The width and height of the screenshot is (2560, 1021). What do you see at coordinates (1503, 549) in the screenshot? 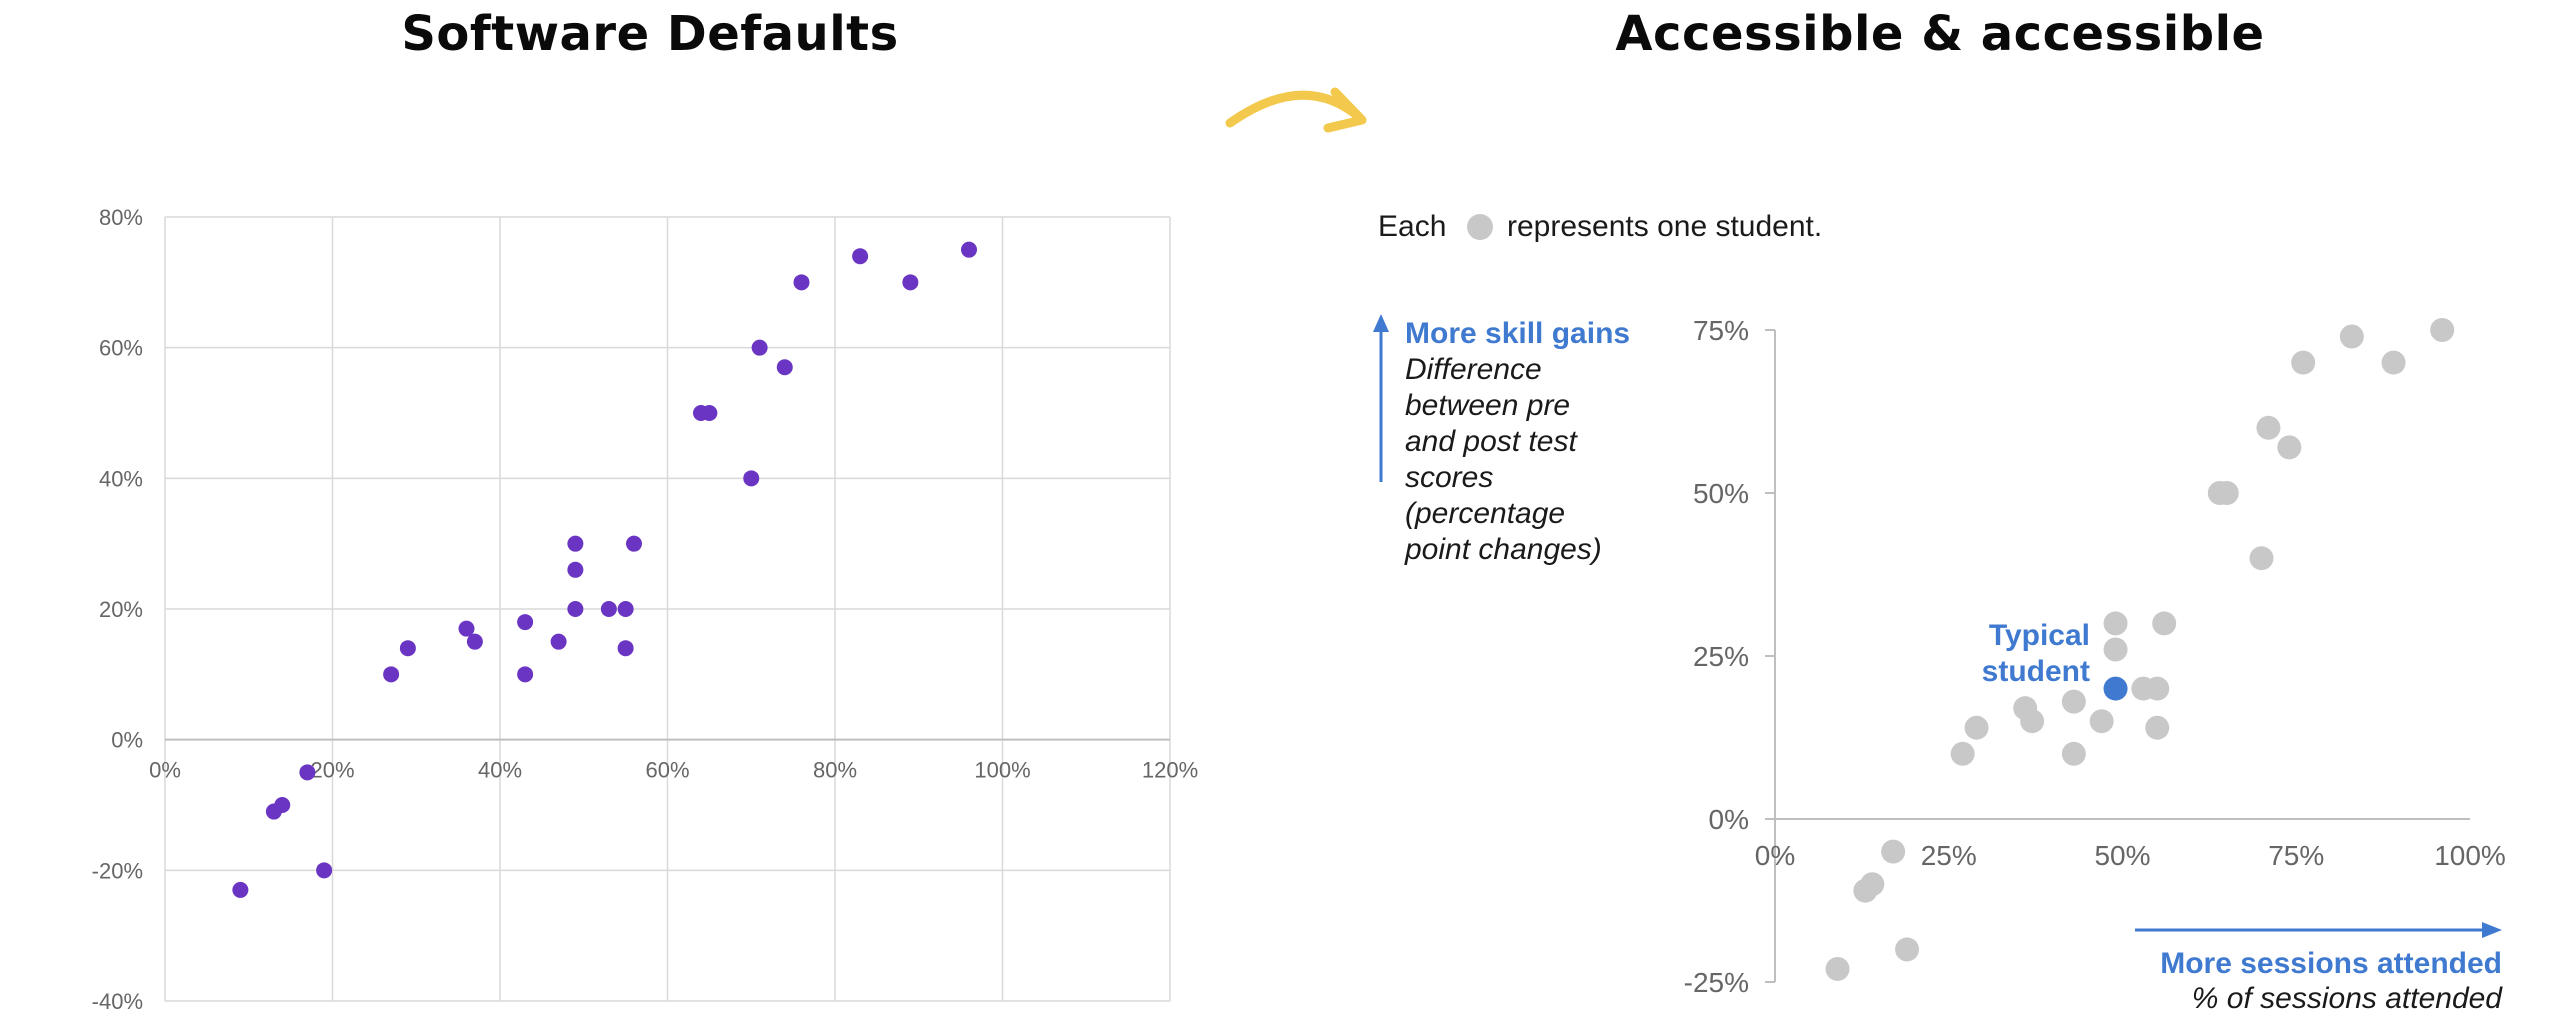
I see `y-axis-subtitle-line: point changes)` at bounding box center [1503, 549].